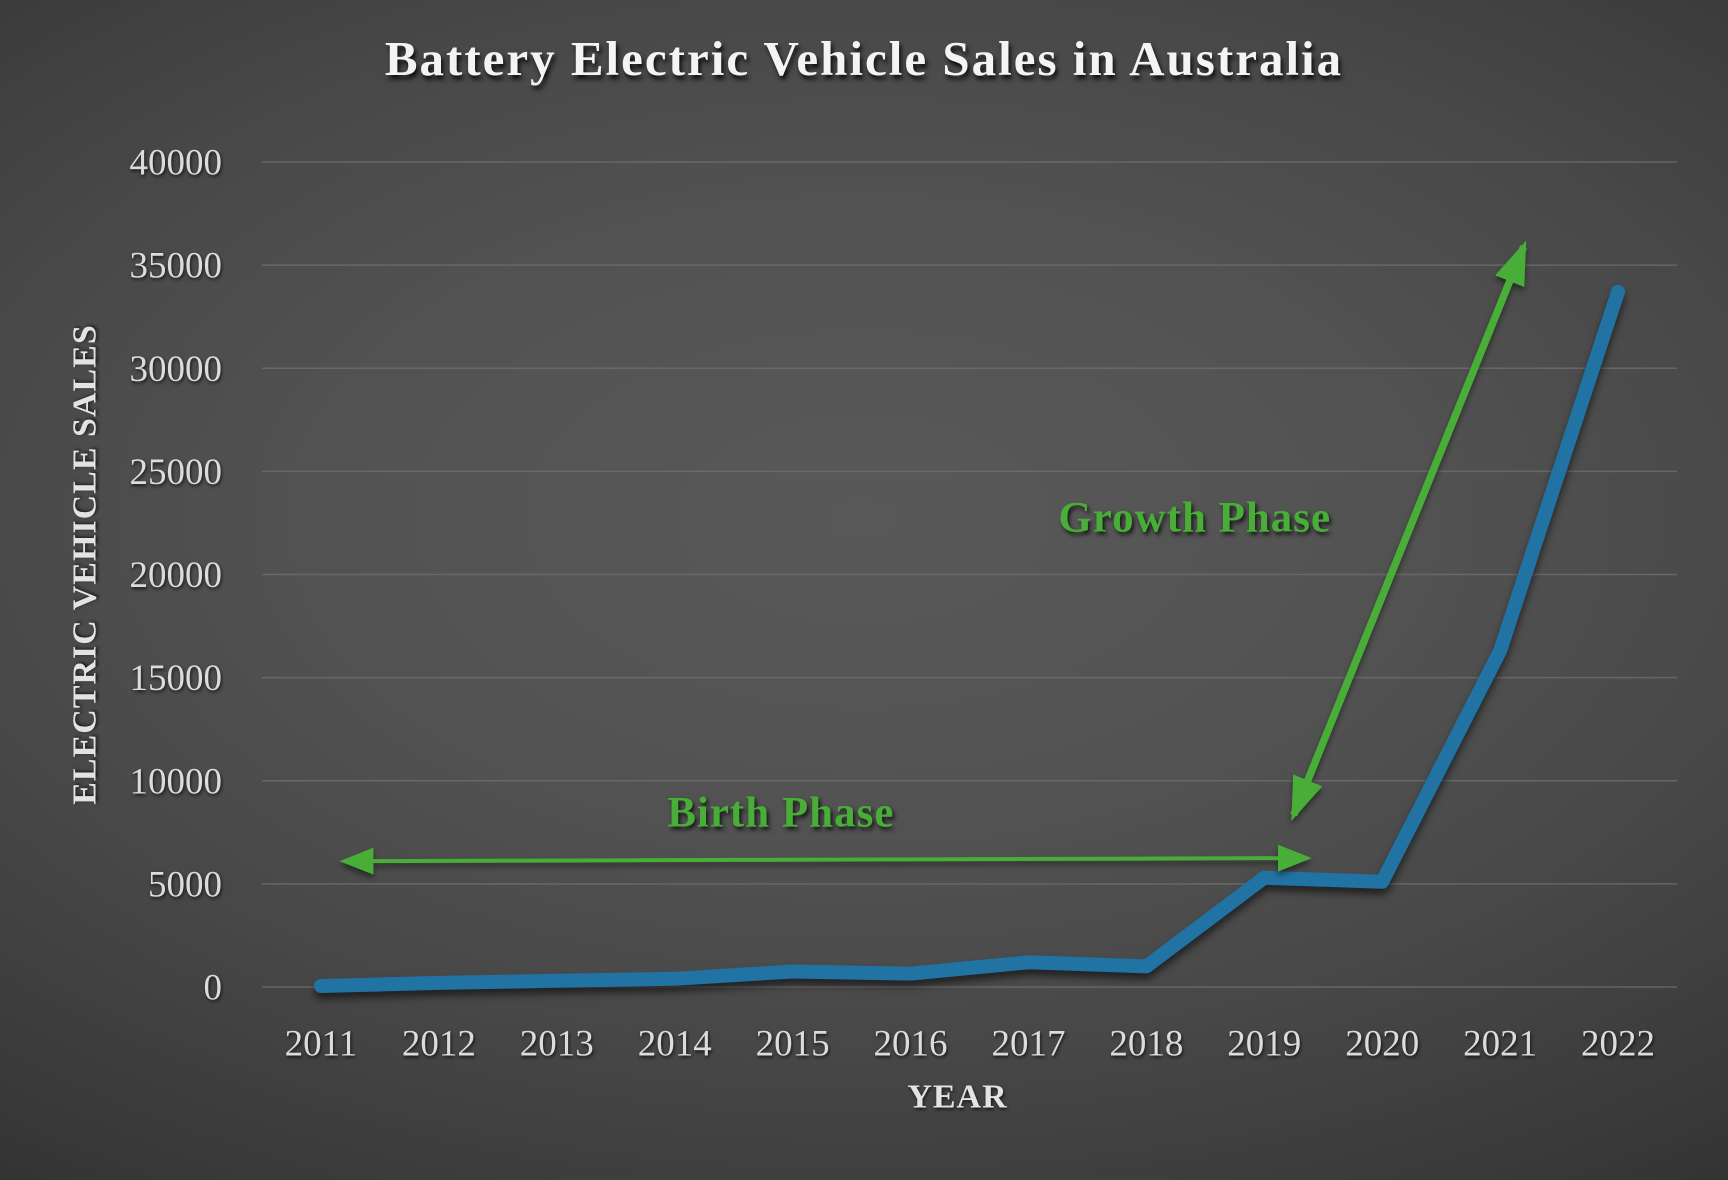  What do you see at coordinates (1382, 1044) in the screenshot?
I see `x-tick-label: 2020` at bounding box center [1382, 1044].